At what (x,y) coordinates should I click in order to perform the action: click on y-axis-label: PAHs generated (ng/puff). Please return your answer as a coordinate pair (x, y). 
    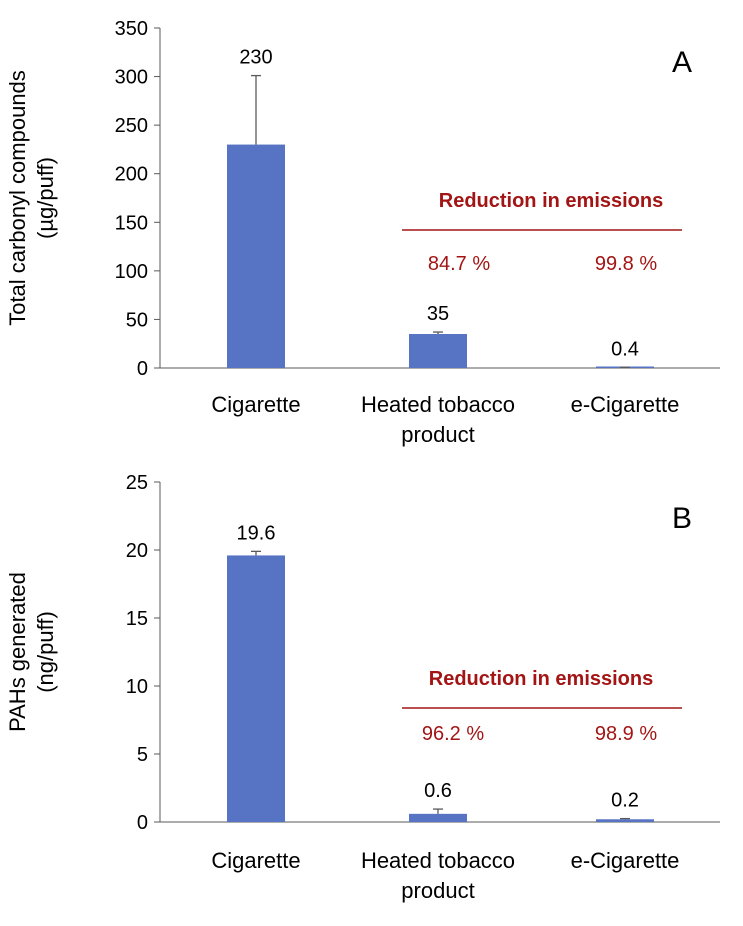
    Looking at the image, I should click on (31, 652).